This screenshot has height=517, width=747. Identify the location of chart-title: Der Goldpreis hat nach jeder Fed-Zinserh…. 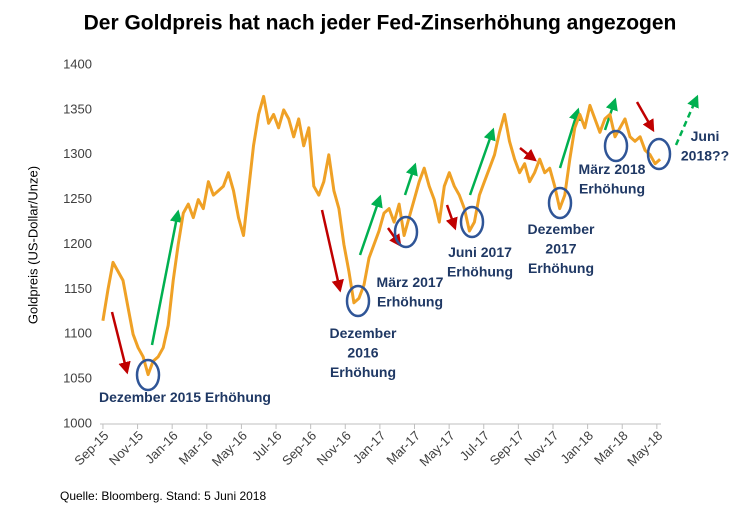
(380, 23).